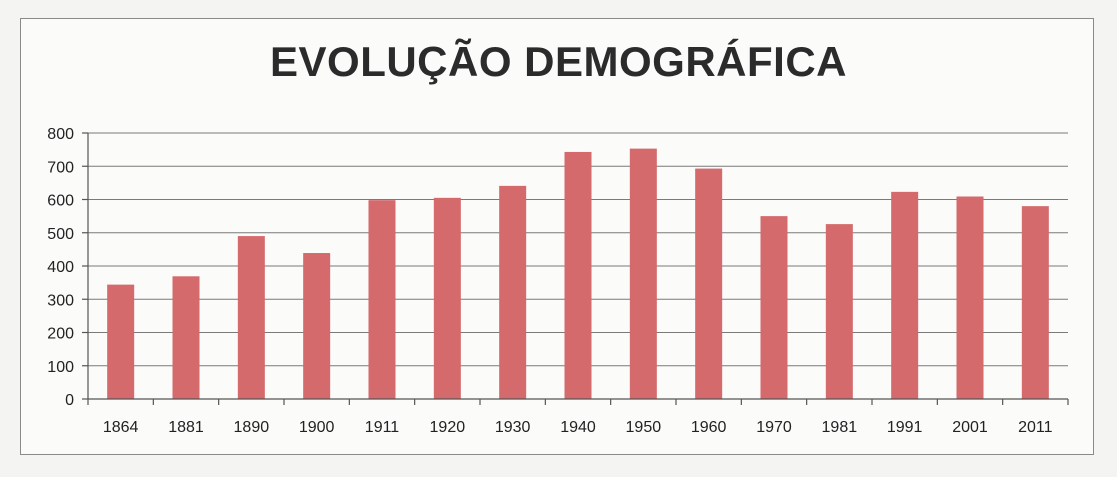 This screenshot has width=1117, height=477. I want to click on x-tick-label-1991: 1991, so click(905, 427).